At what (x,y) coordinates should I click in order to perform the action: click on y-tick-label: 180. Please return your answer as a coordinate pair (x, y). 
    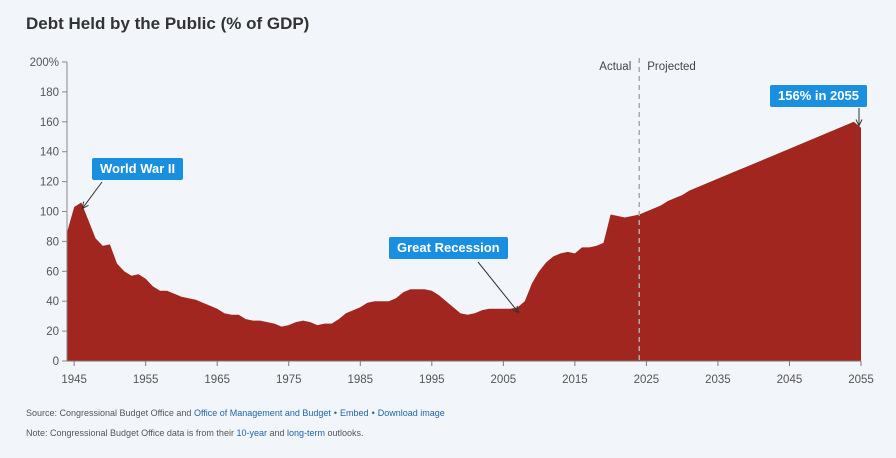
    Looking at the image, I should click on (49, 93).